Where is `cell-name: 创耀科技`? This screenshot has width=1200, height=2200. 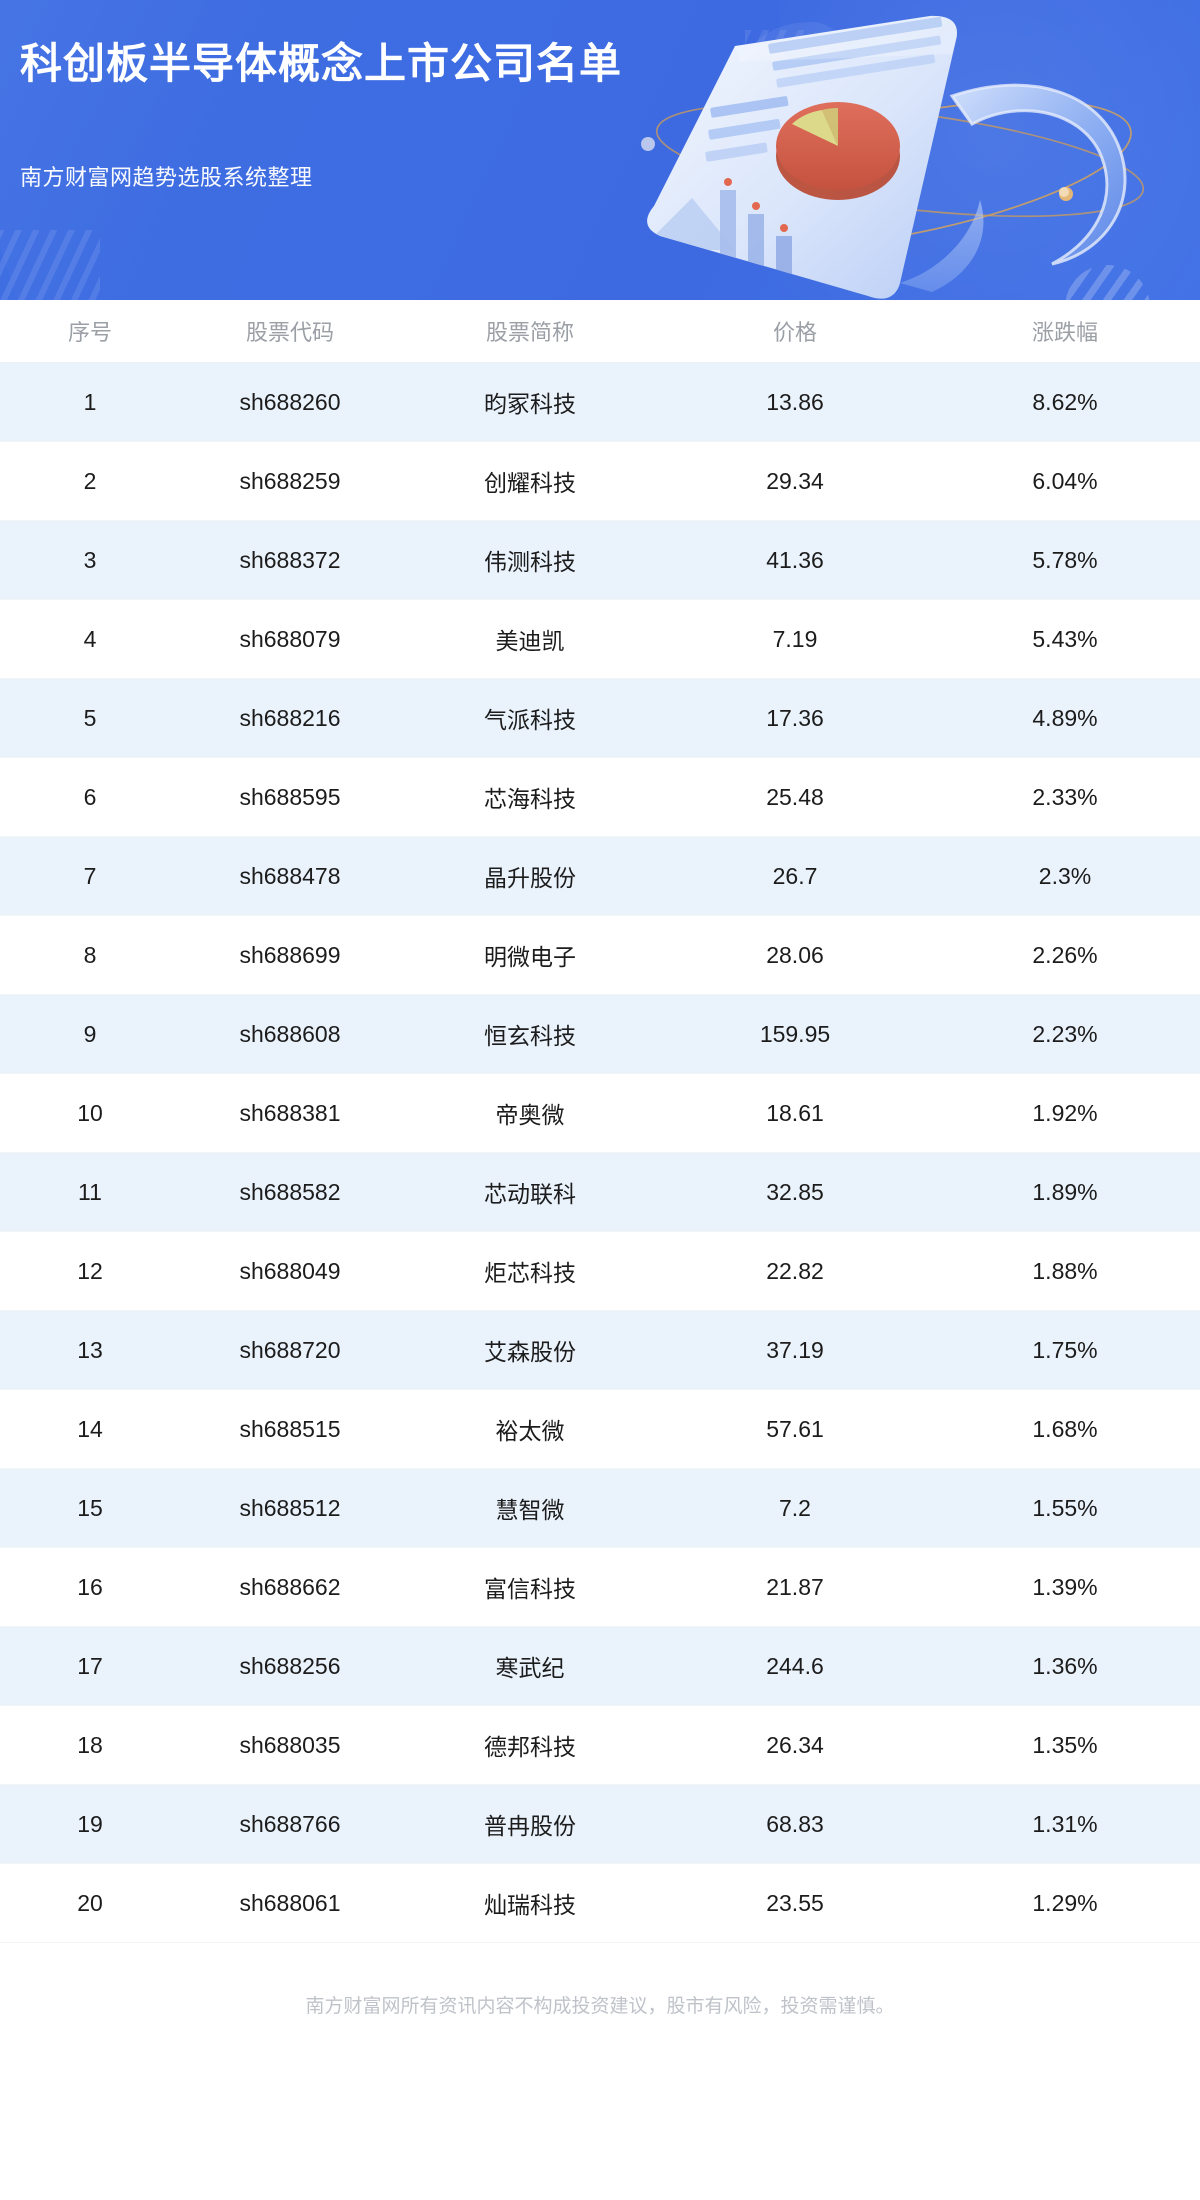
cell-name: 创耀科技 is located at coordinates (530, 483).